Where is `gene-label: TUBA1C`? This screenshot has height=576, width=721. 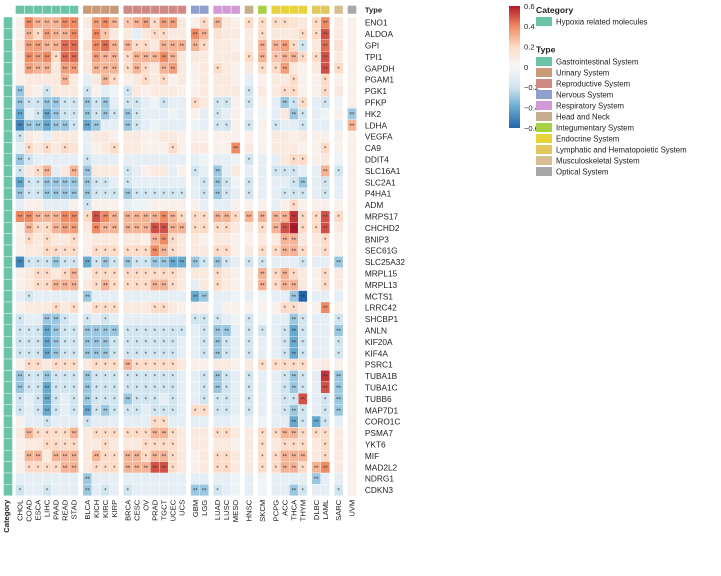
gene-label: TUBA1C is located at coordinates (381, 387).